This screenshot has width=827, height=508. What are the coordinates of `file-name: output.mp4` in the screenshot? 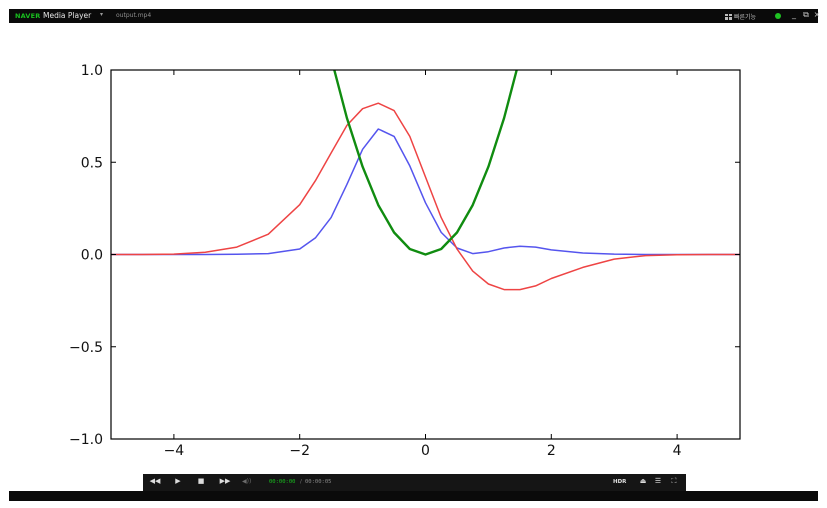 It's located at (134, 15).